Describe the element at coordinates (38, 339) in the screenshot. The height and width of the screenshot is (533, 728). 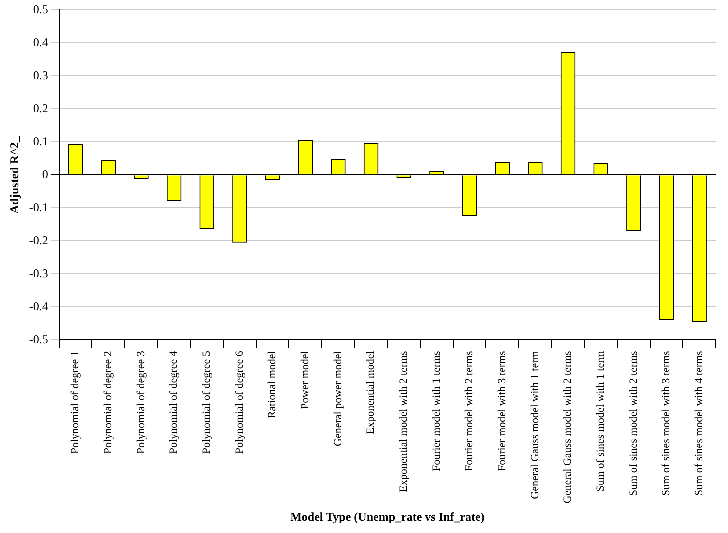
I see `y-tick-label: -0.5` at that location.